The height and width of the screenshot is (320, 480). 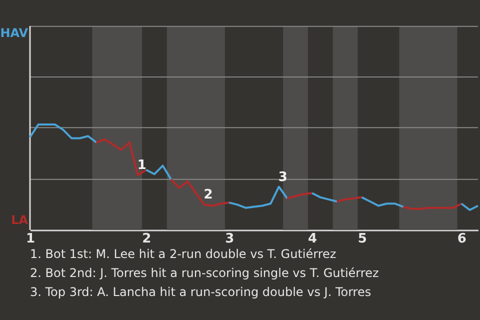 What do you see at coordinates (183, 254) in the screenshot?
I see `text: 1. Bot 1st: M. Lee hit a 2-run double vs T. Gutiérrez` at bounding box center [183, 254].